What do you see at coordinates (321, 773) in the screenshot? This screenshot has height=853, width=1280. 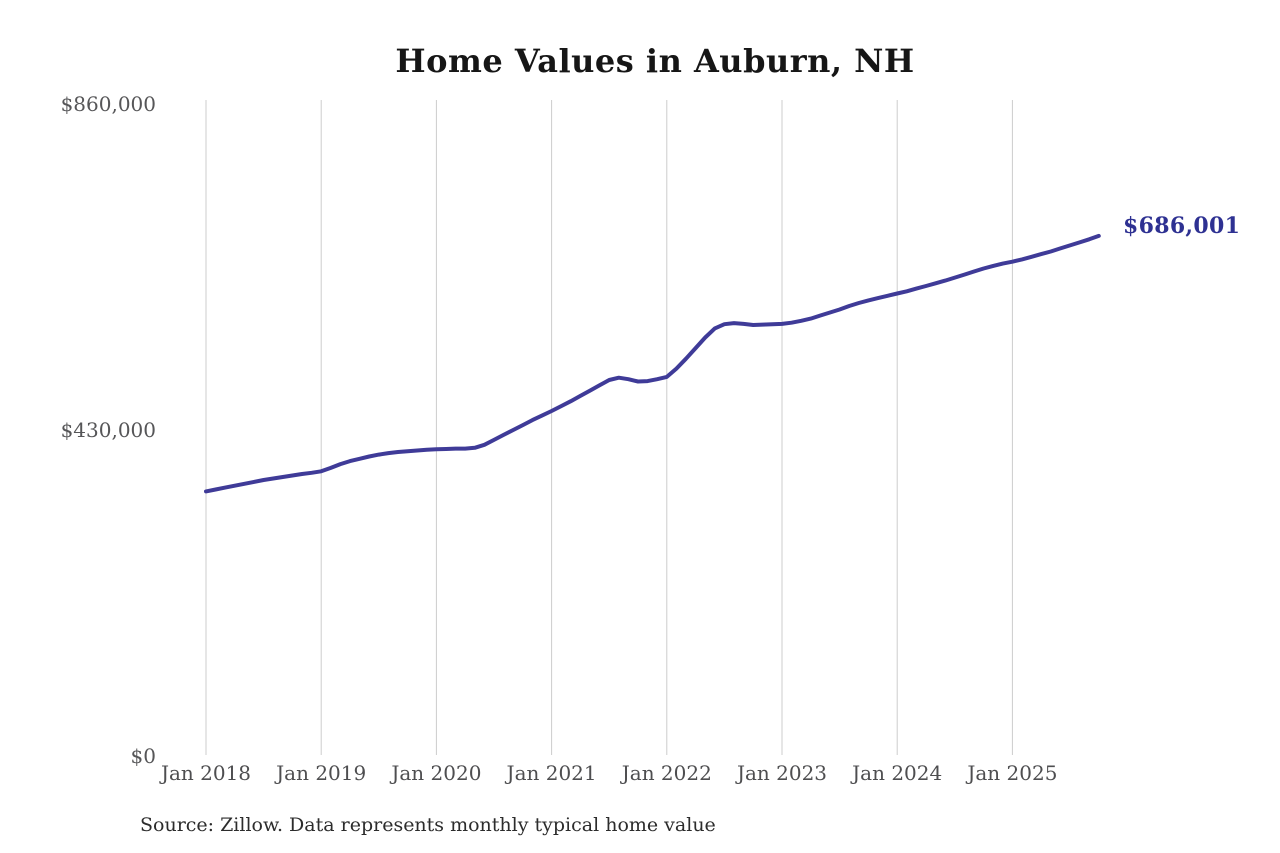 I see `x-tick-label: Jan 2019` at bounding box center [321, 773].